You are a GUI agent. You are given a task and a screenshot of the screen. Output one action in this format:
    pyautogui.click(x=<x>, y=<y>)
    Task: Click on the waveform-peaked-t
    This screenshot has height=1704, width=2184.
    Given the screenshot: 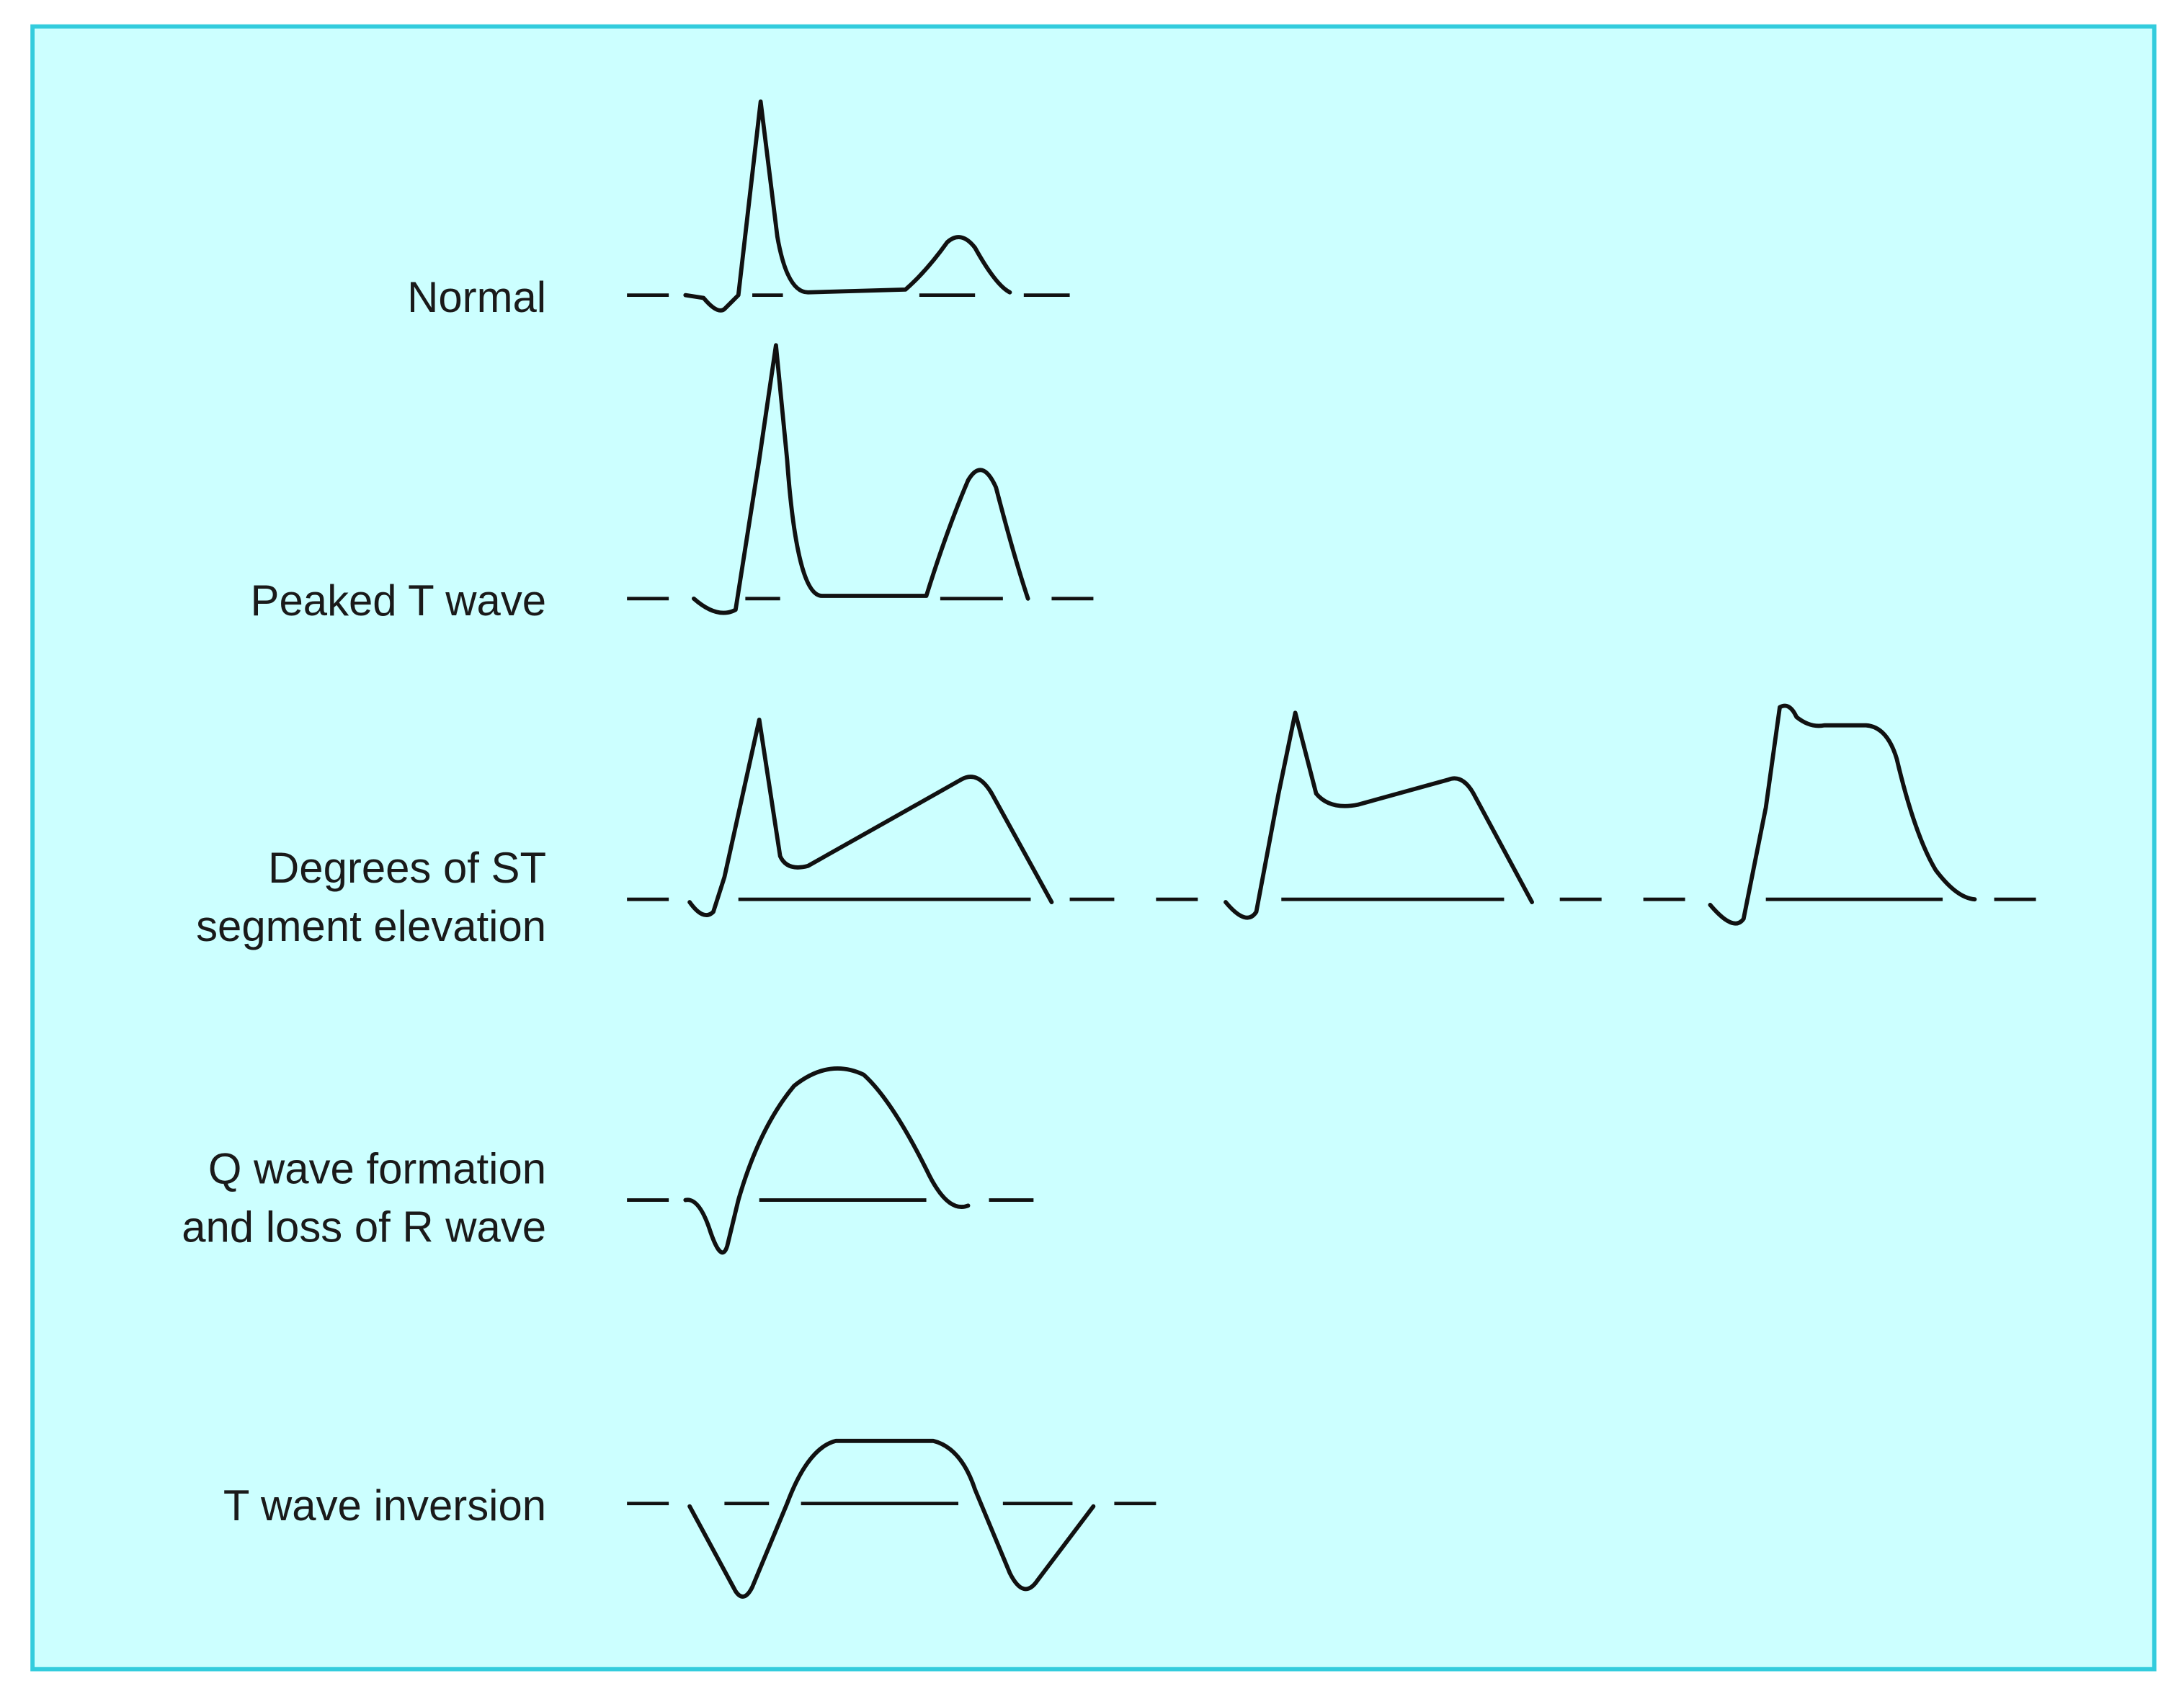 What is the action you would take?
    pyautogui.click(x=860, y=479)
    